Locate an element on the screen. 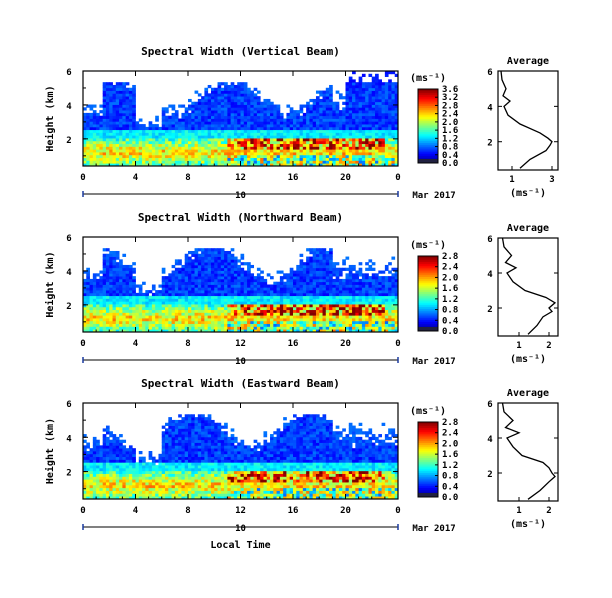 This screenshot has width=612, height=598. average-y-tick-label: 6 is located at coordinates (489, 240).